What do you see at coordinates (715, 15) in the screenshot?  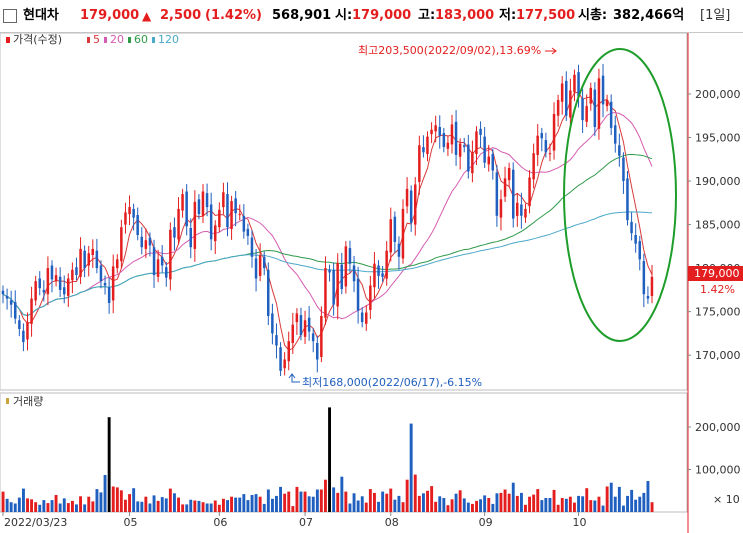 I see `period-selector: [1일]` at bounding box center [715, 15].